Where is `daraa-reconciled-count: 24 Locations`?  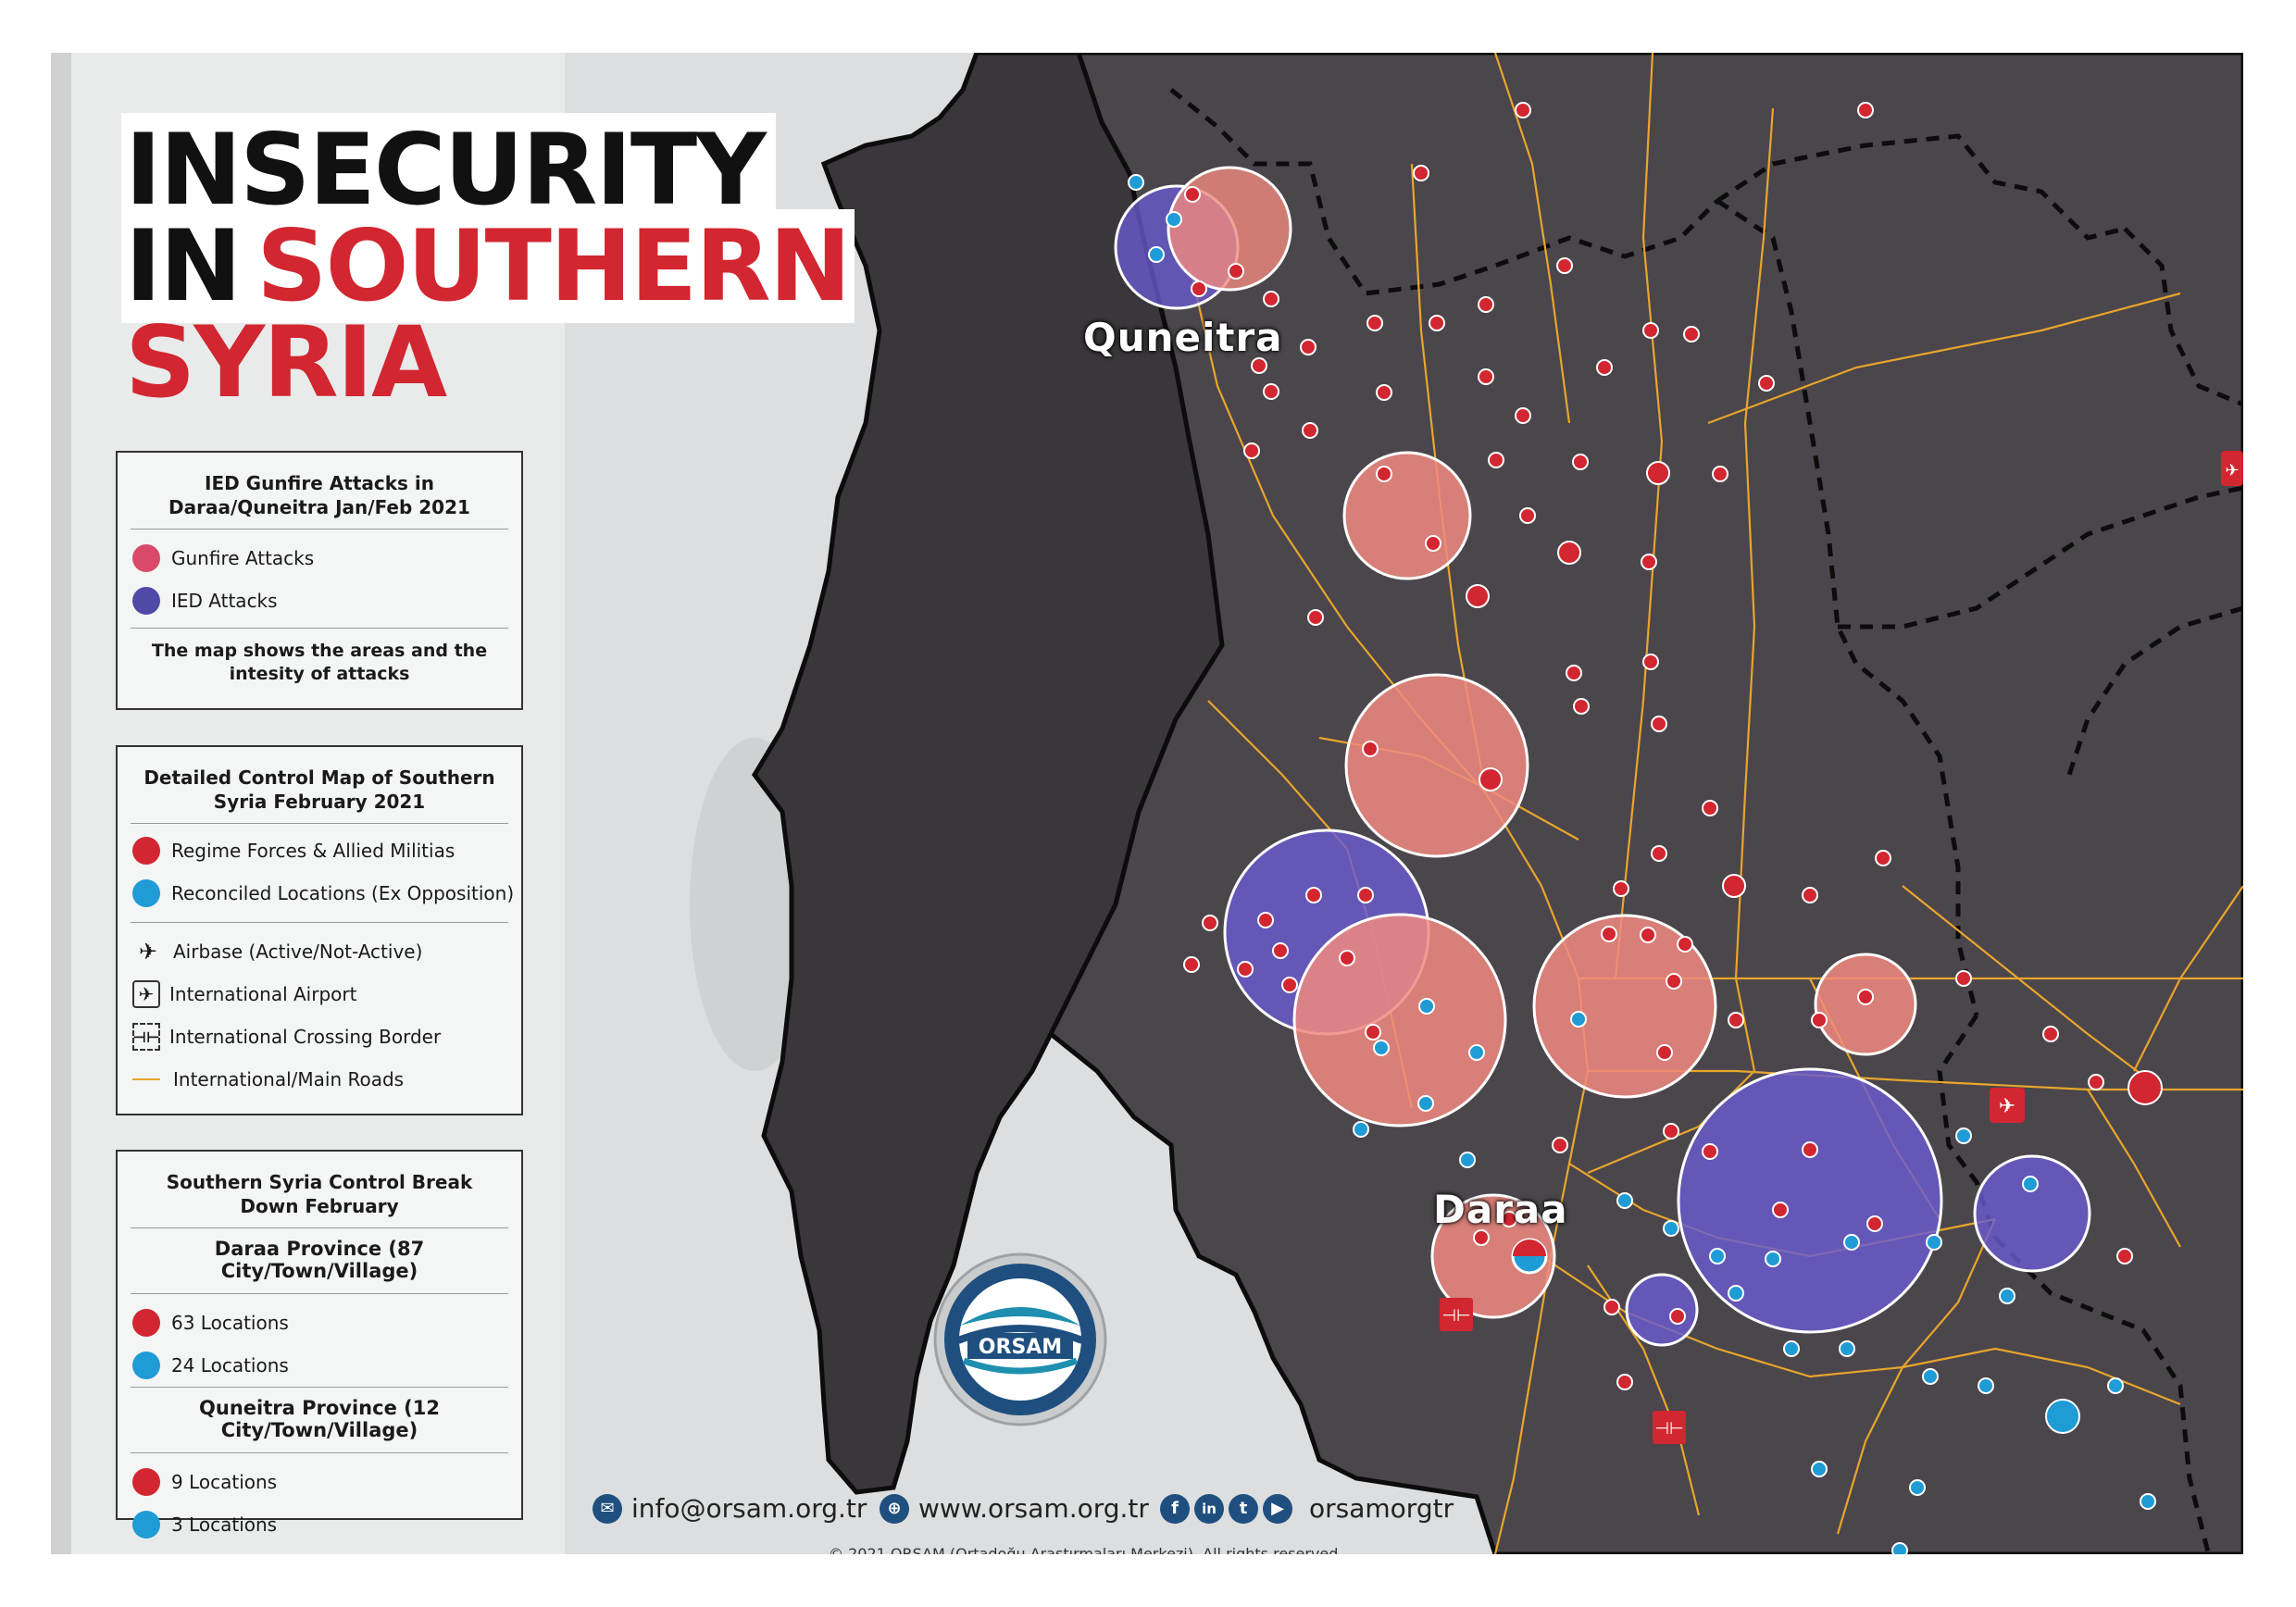 daraa-reconciled-count: 24 Locations is located at coordinates (319, 1365).